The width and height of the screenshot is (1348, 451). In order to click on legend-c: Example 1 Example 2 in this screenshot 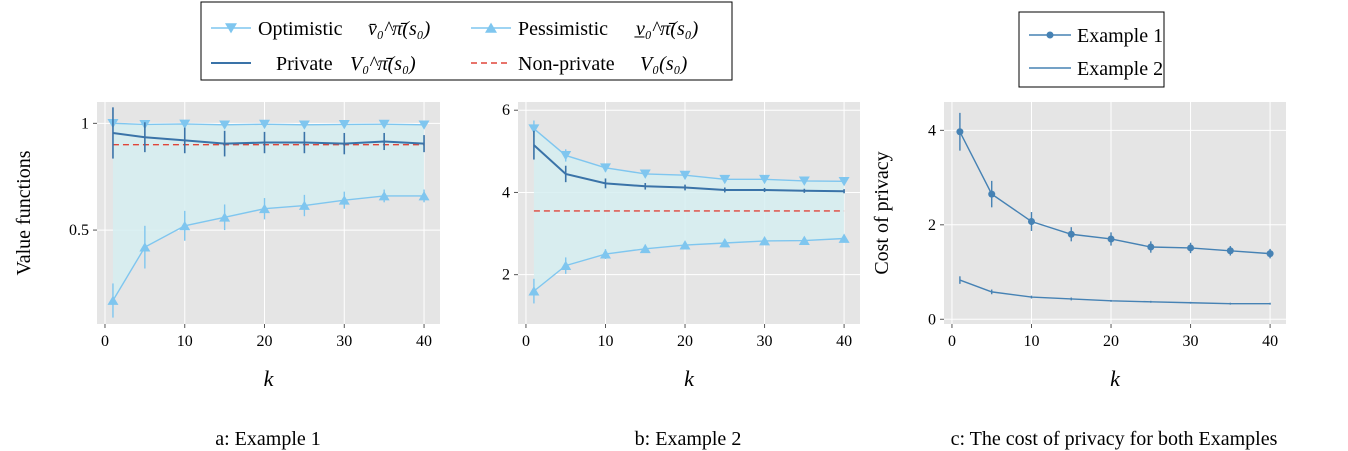, I will do `click(1091, 49)`.